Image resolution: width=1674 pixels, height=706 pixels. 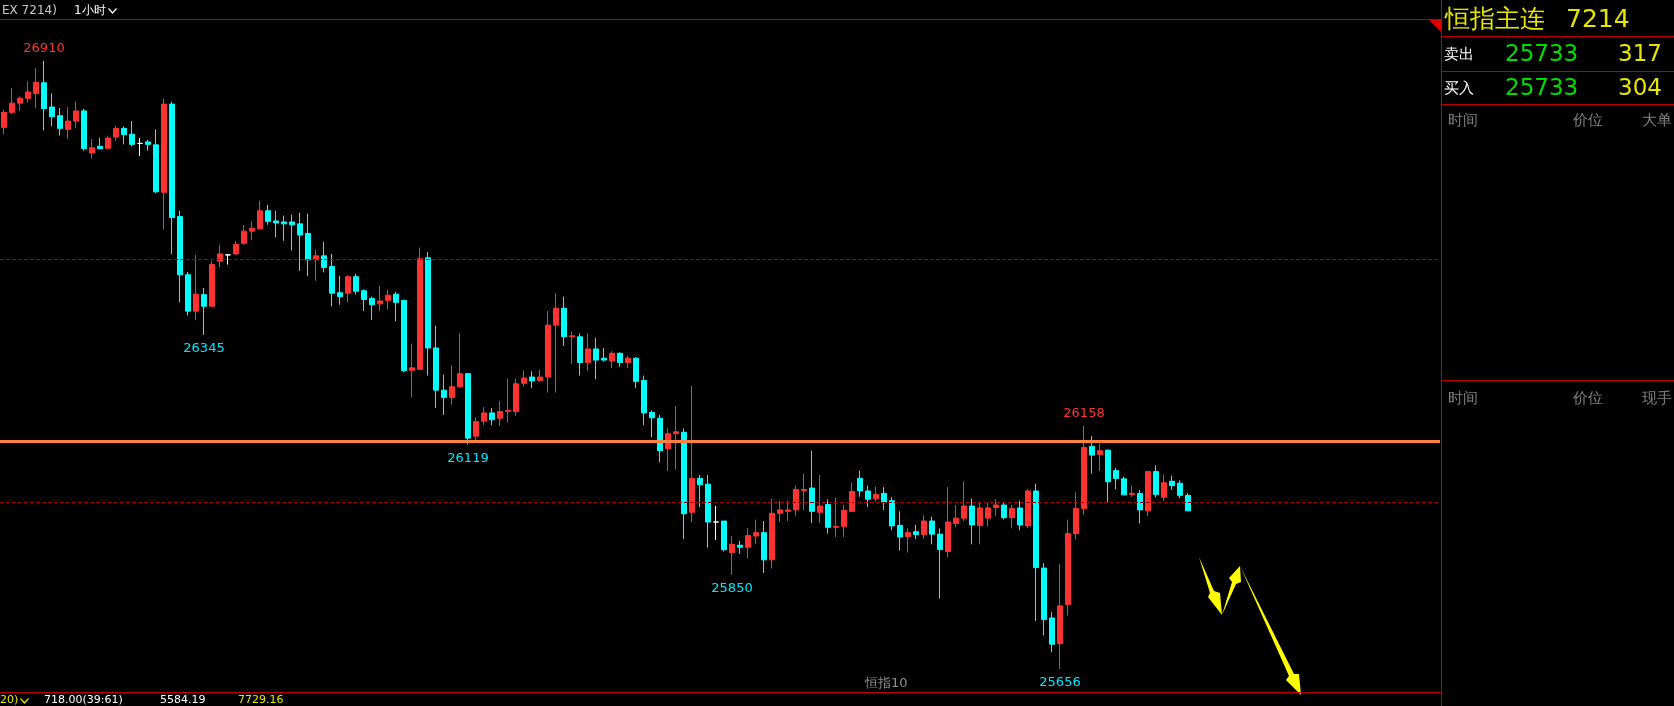 I want to click on text: 恒指10, so click(x=886, y=682).